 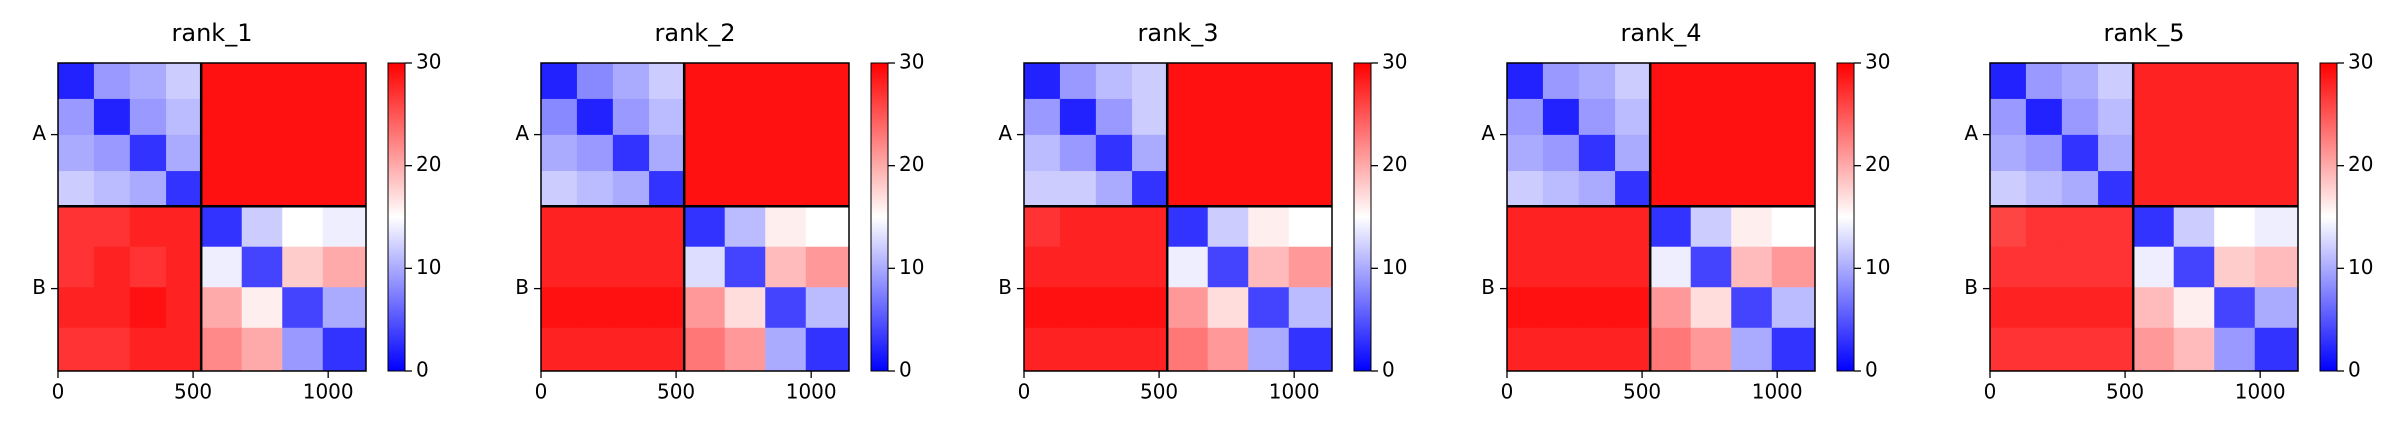 What do you see at coordinates (1178, 33) in the screenshot?
I see `panel-title: rank_3` at bounding box center [1178, 33].